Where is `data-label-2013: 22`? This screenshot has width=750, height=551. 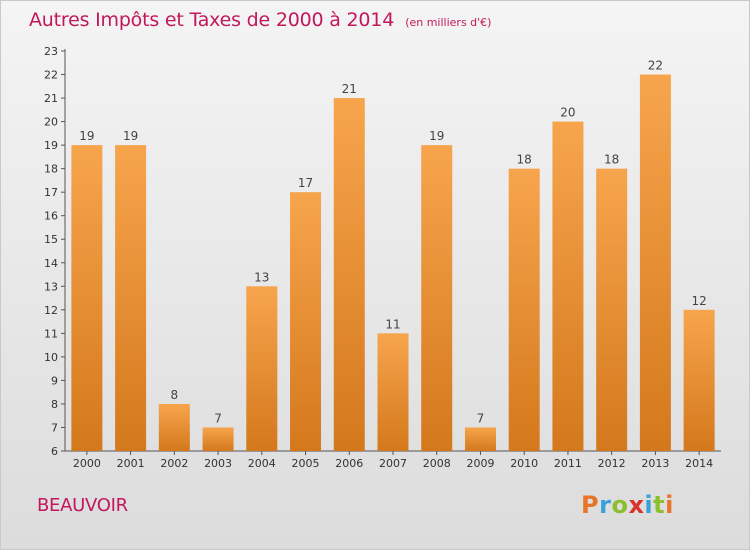 data-label-2013: 22 is located at coordinates (655, 66).